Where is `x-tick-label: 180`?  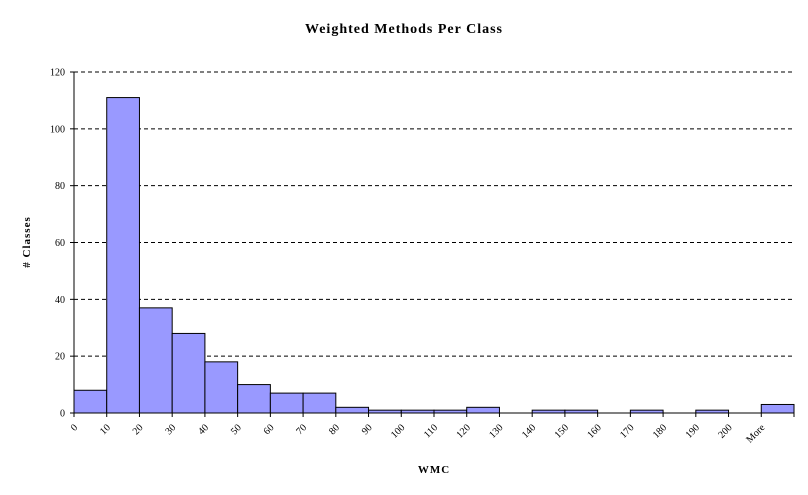 x-tick-label: 180 is located at coordinates (660, 431).